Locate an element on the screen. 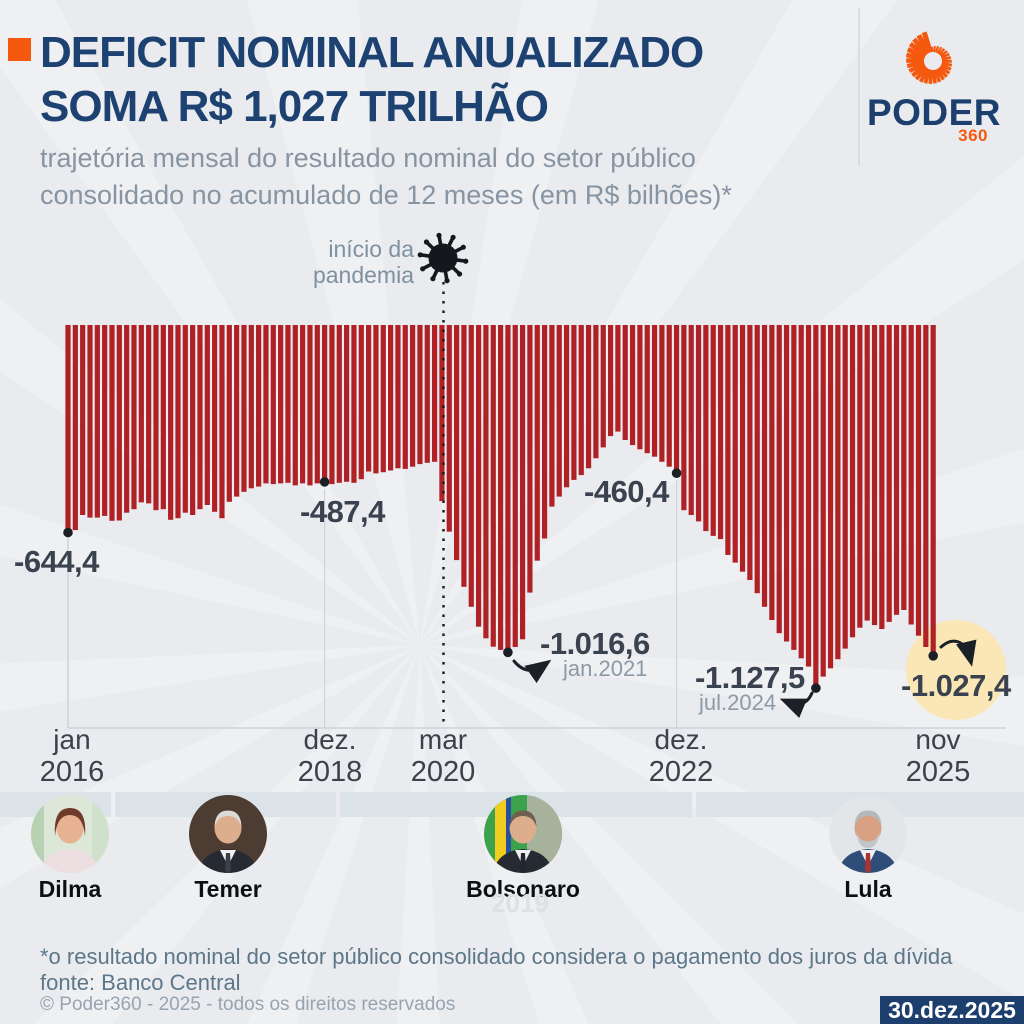 Image resolution: width=1024 pixels, height=1024 pixels. value-callout: -1.127,5 is located at coordinates (750, 677).